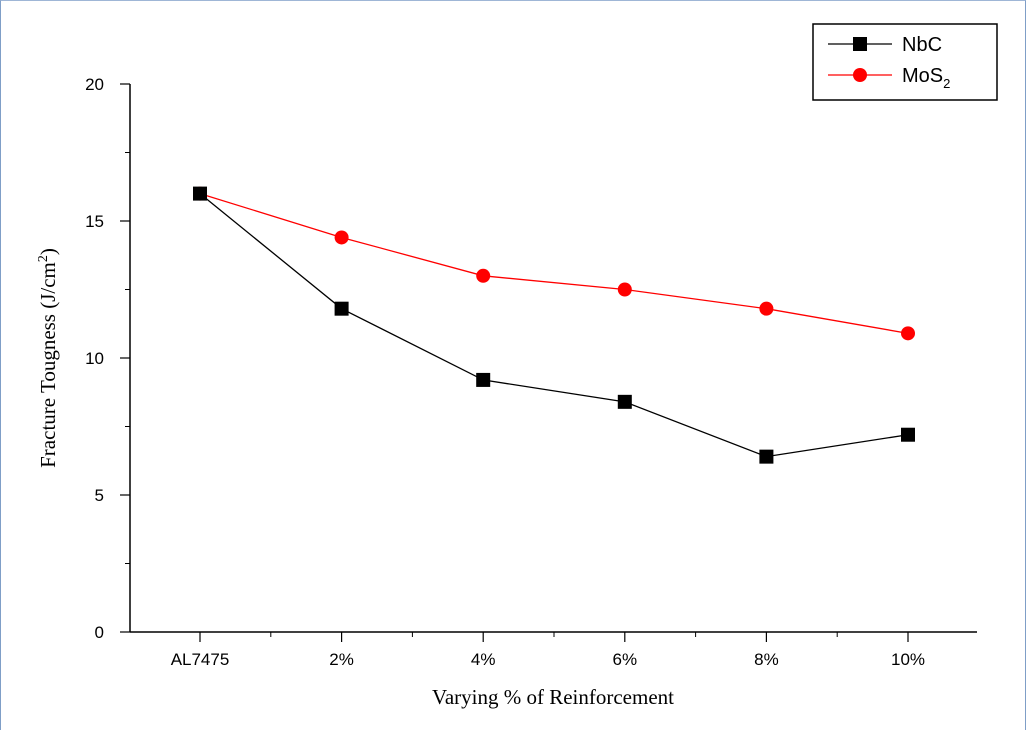 The image size is (1026, 730). I want to click on legend-item-nbc: NbC, so click(885, 45).